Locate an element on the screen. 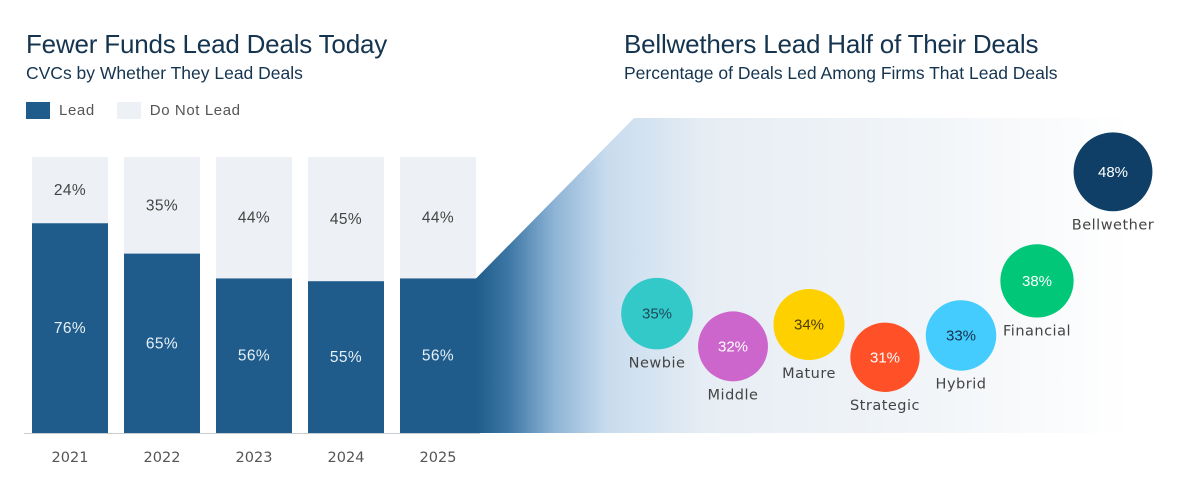 Image resolution: width=1190 pixels, height=479 pixels. legend: Lead Do Not Lead is located at coordinates (144, 110).